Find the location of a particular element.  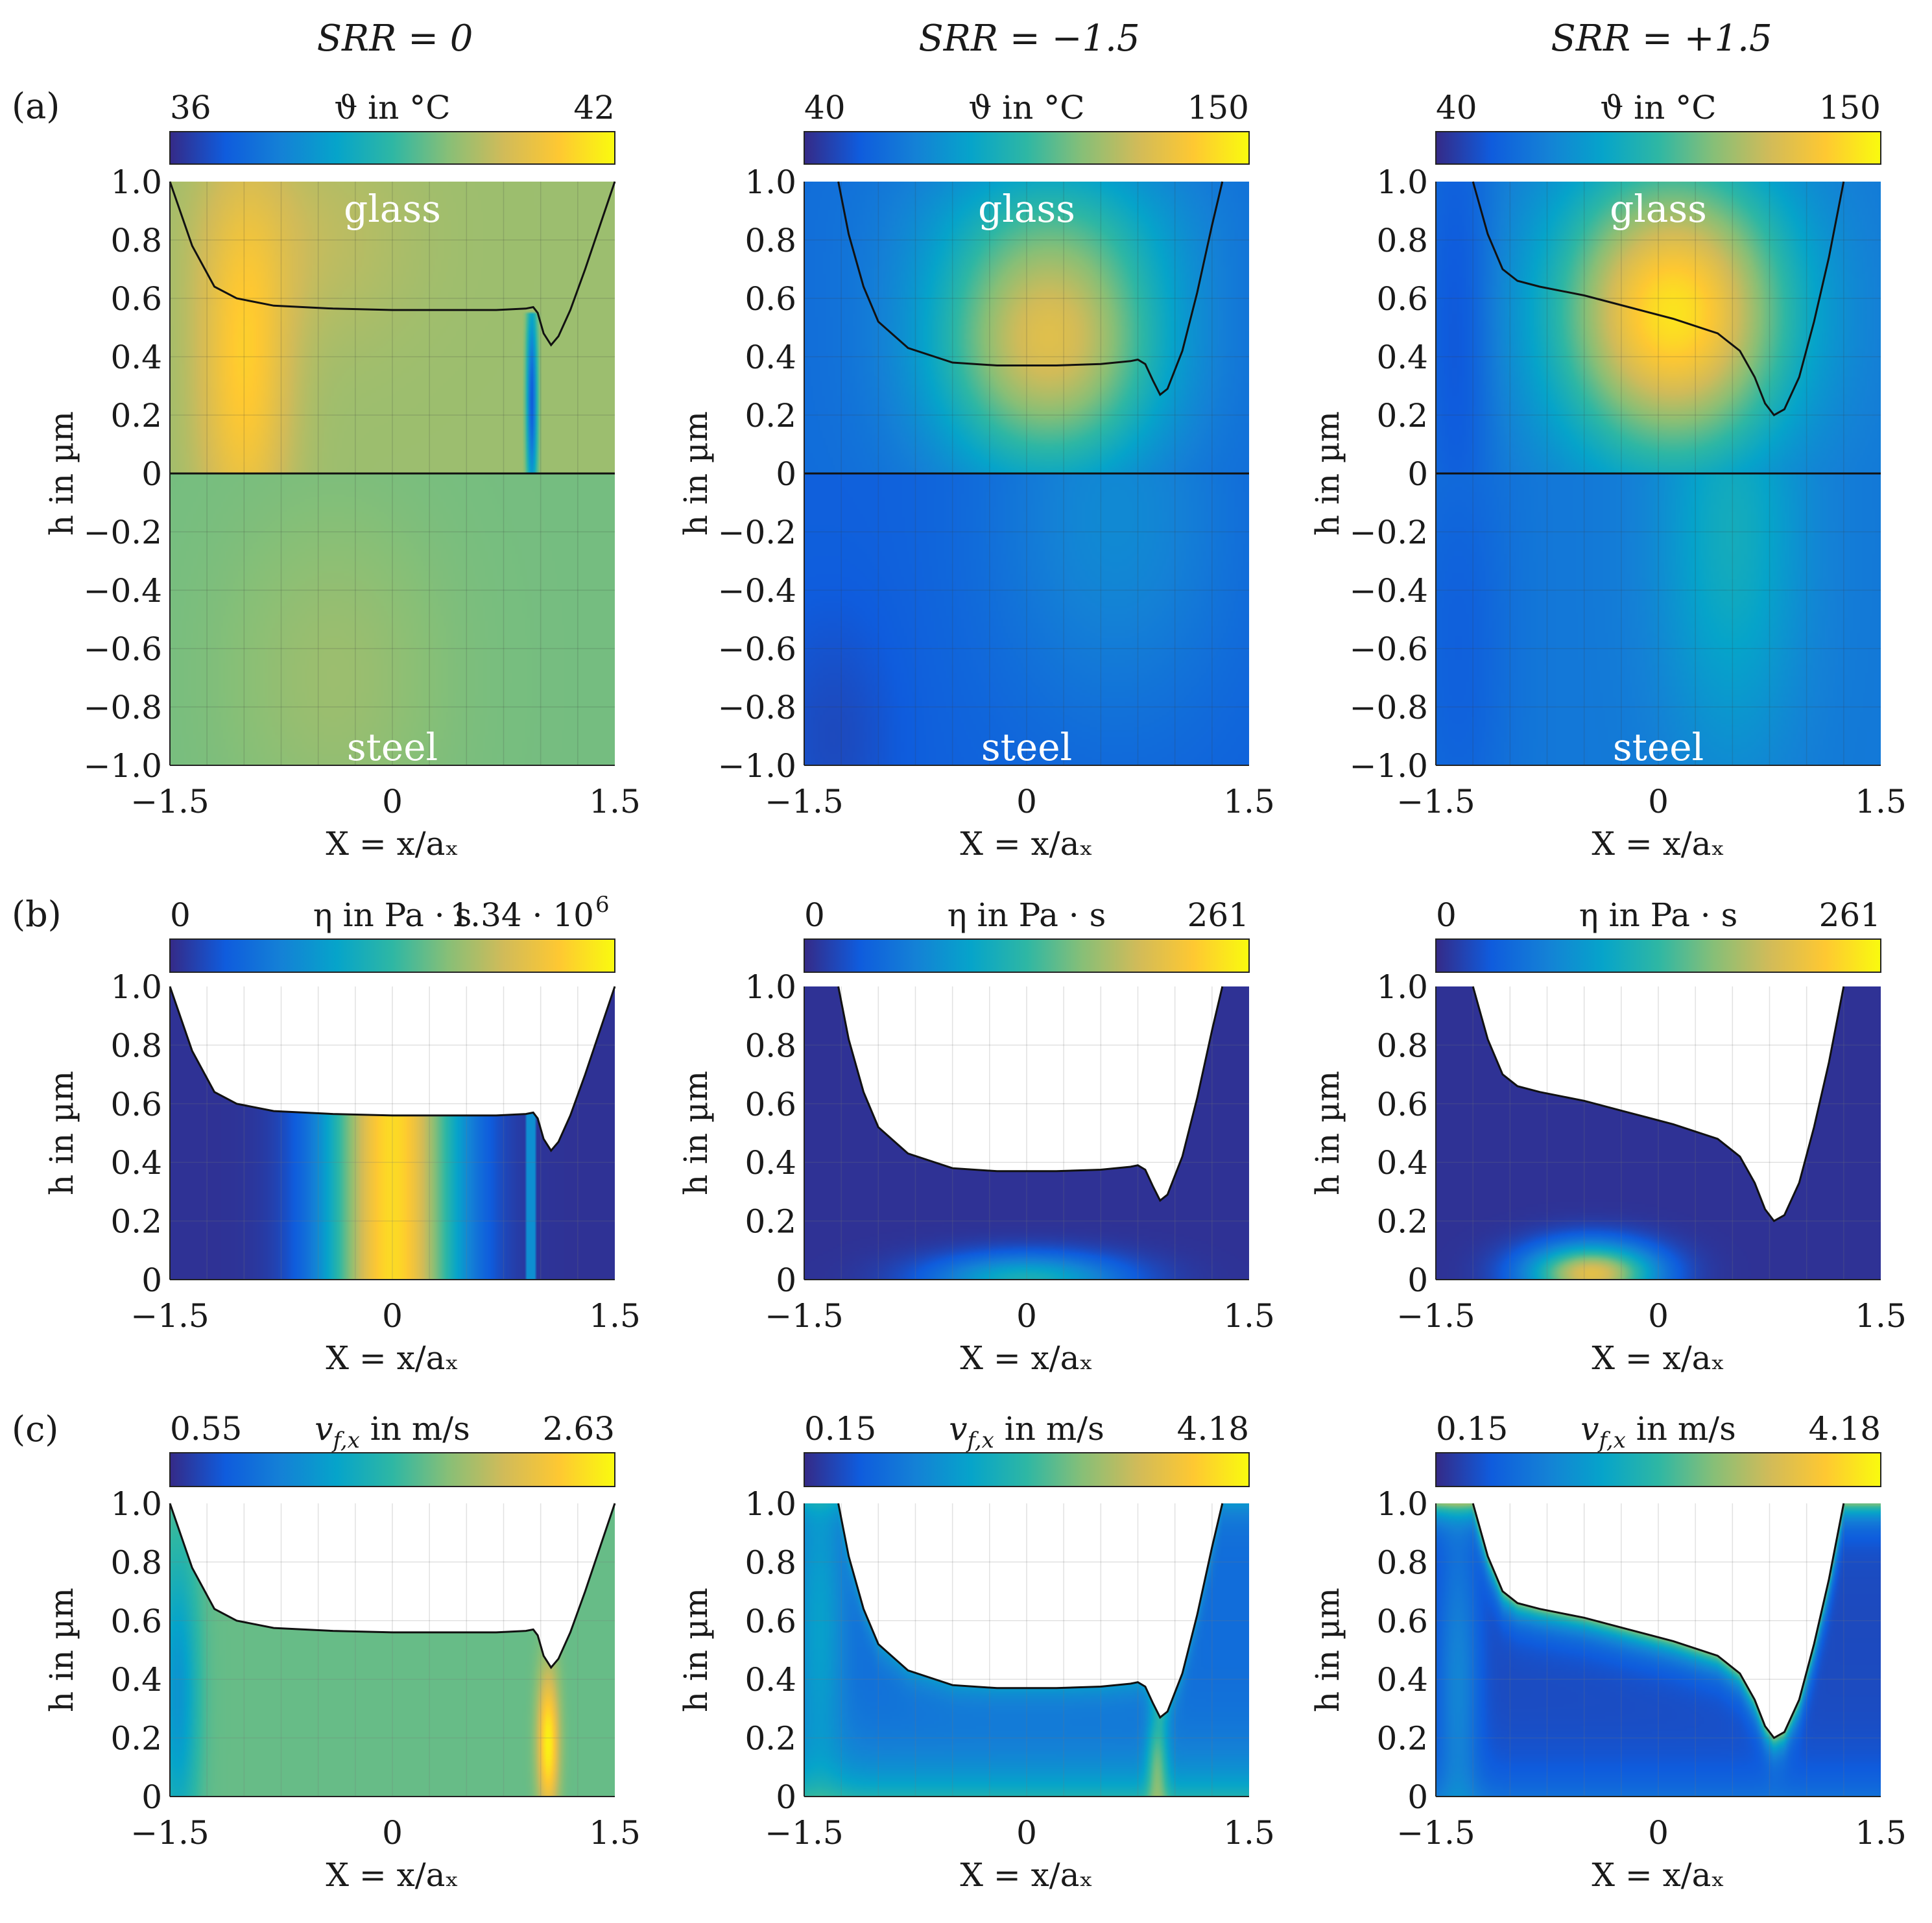

region-label-glass: glass is located at coordinates (392, 209).